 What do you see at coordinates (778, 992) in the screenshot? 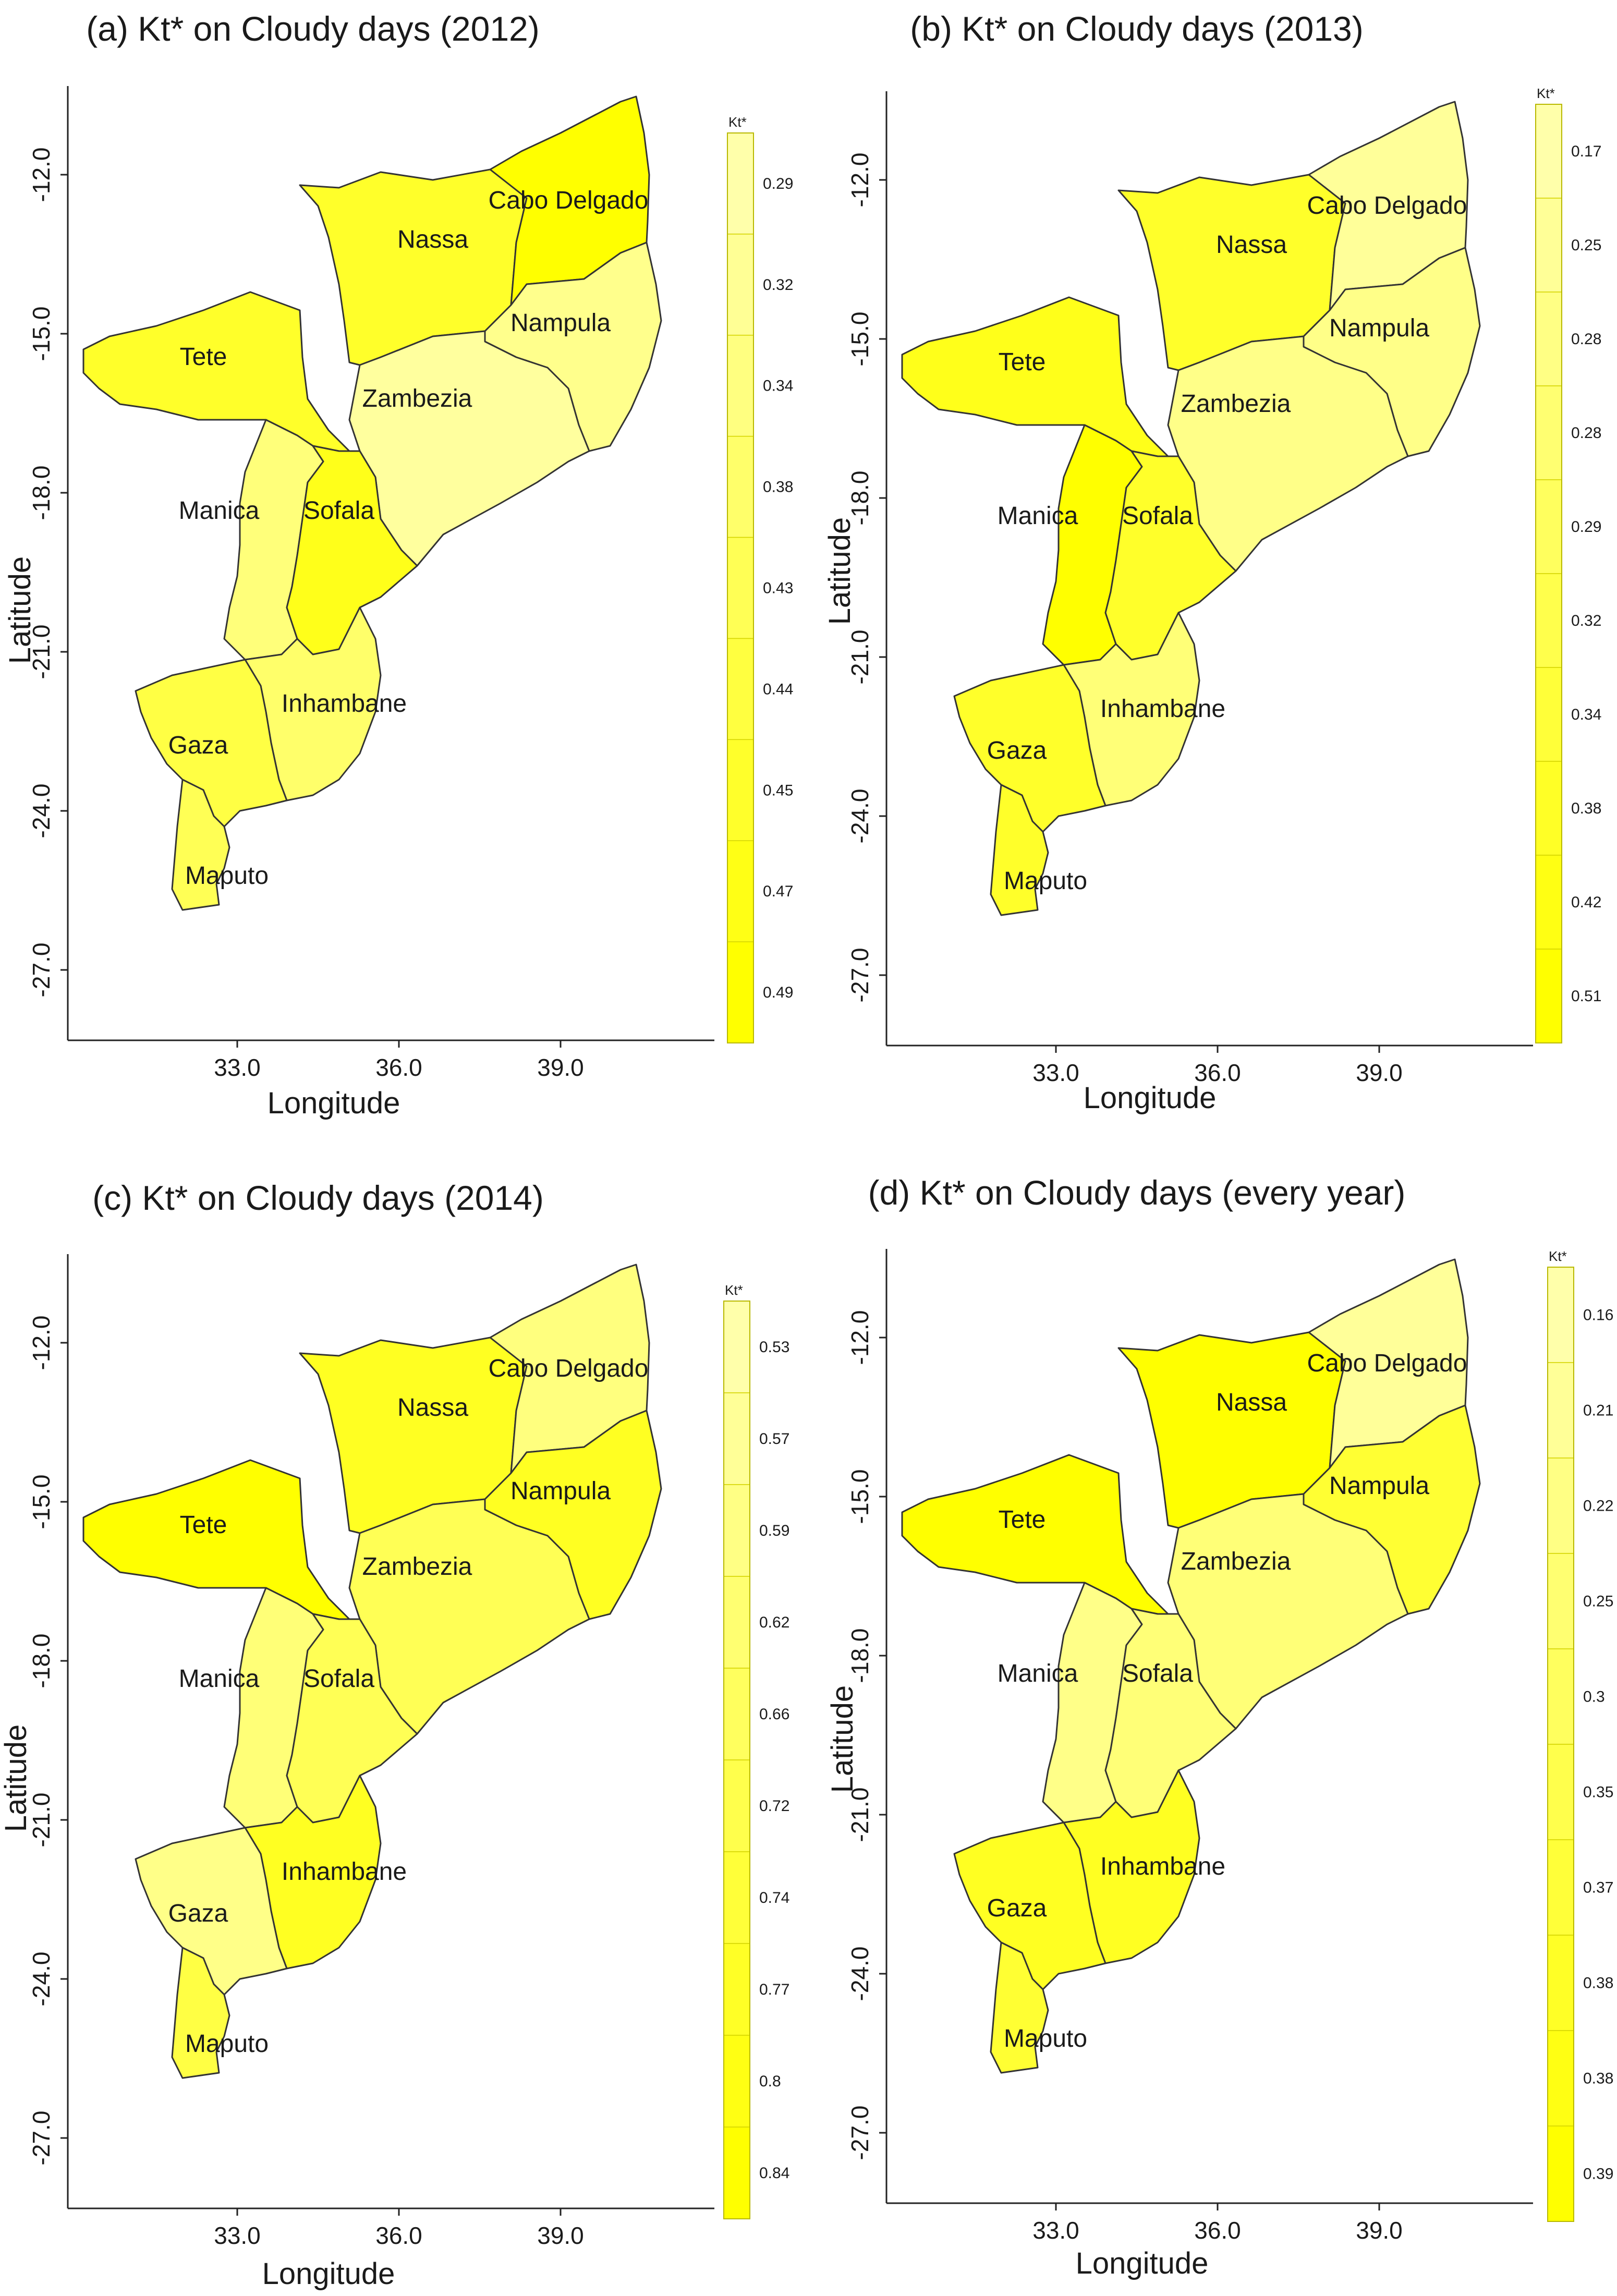
I see `legend-value: 0.49` at bounding box center [778, 992].